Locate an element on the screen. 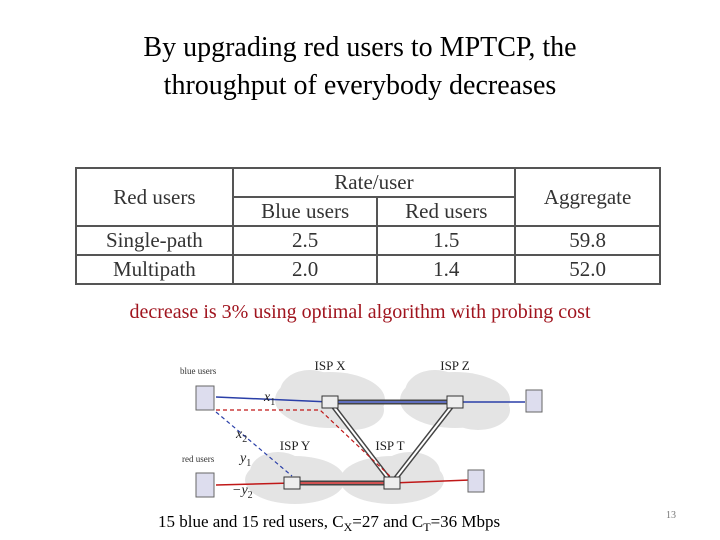 The image size is (720, 540). computers is located at coordinates (369, 441).